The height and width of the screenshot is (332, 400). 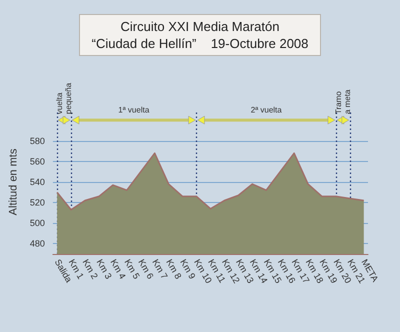 I want to click on annotation: vuelta pequeña, so click(x=64, y=98).